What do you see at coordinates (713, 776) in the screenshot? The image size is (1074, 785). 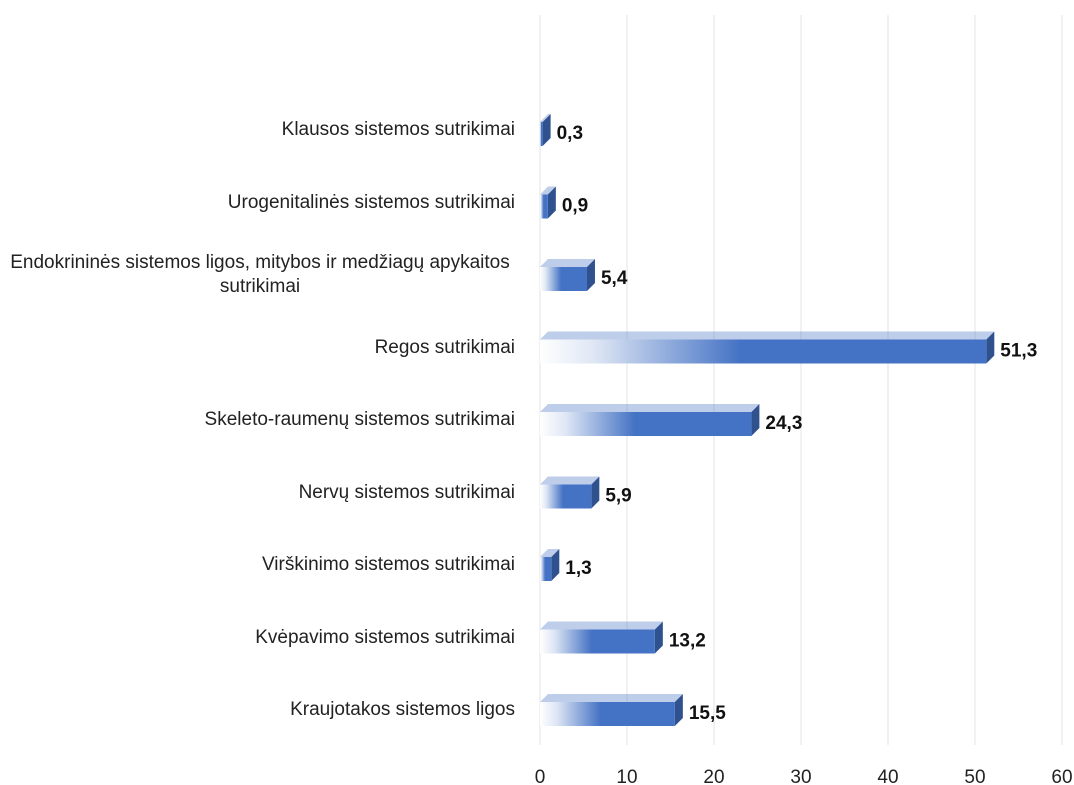 I see `x-tick-label: 20` at bounding box center [713, 776].